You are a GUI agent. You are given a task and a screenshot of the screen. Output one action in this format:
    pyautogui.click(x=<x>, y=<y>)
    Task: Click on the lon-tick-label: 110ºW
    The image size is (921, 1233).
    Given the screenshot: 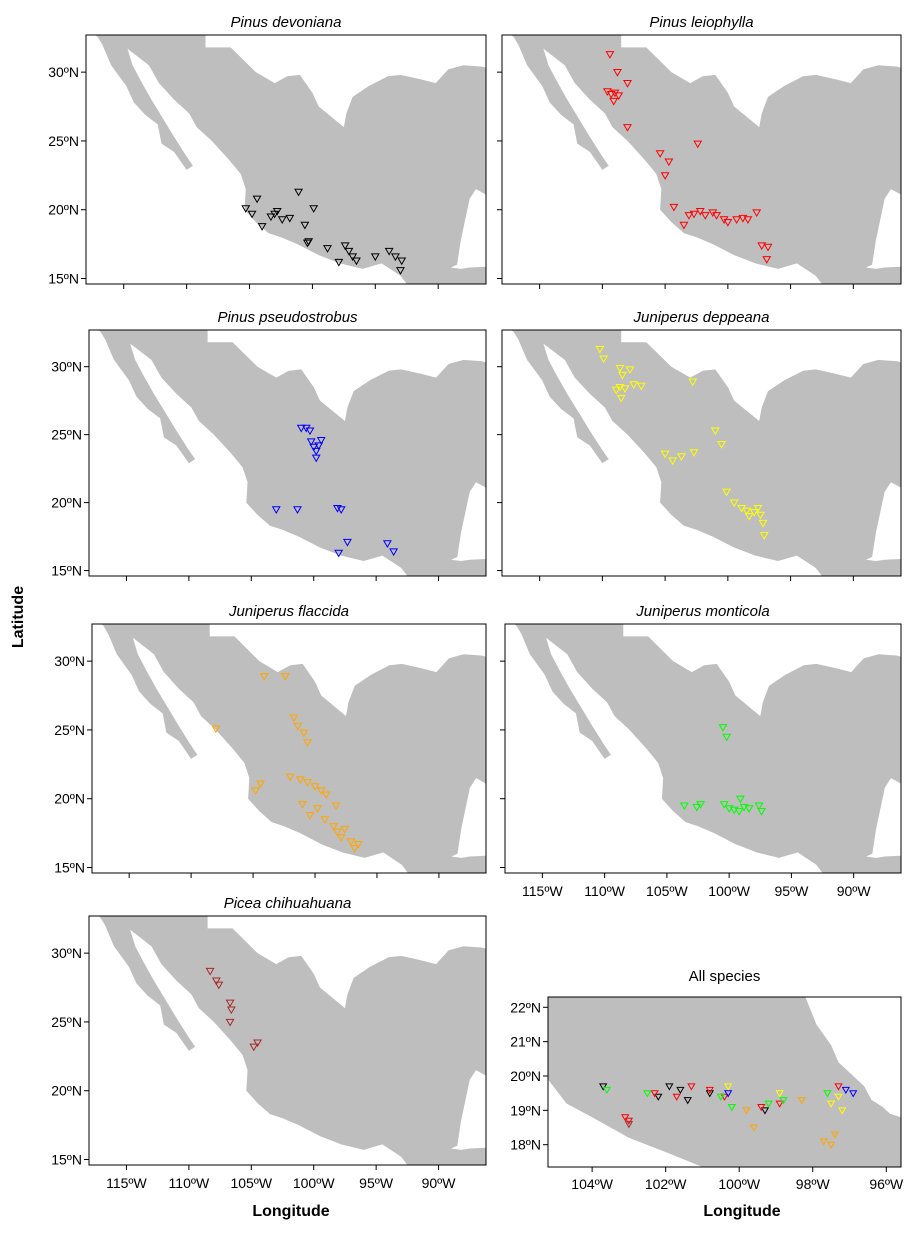 What is the action you would take?
    pyautogui.click(x=604, y=891)
    